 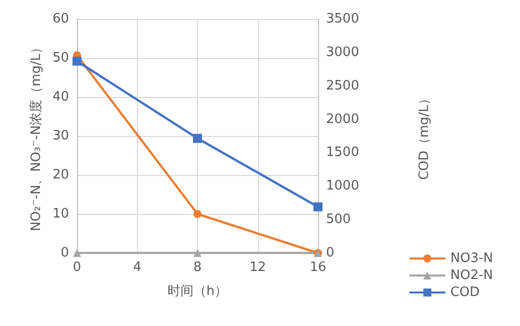 I want to click on y-tick-label: 30, so click(x=60, y=136).